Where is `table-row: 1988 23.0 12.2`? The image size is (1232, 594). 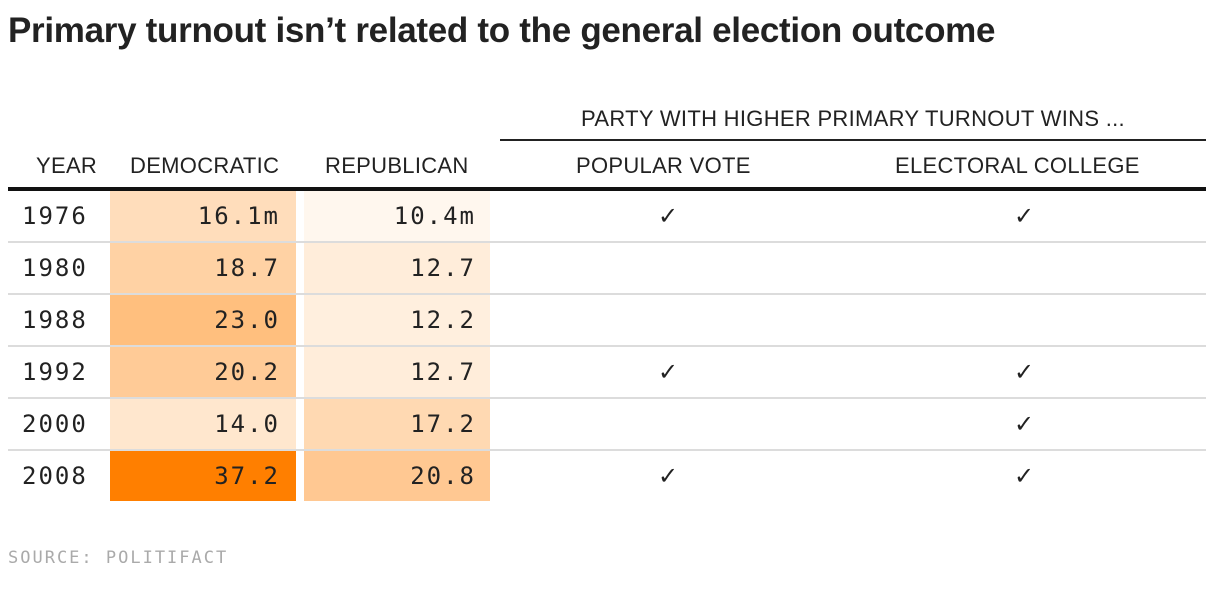
table-row: 1988 23.0 12.2 is located at coordinates (607, 321).